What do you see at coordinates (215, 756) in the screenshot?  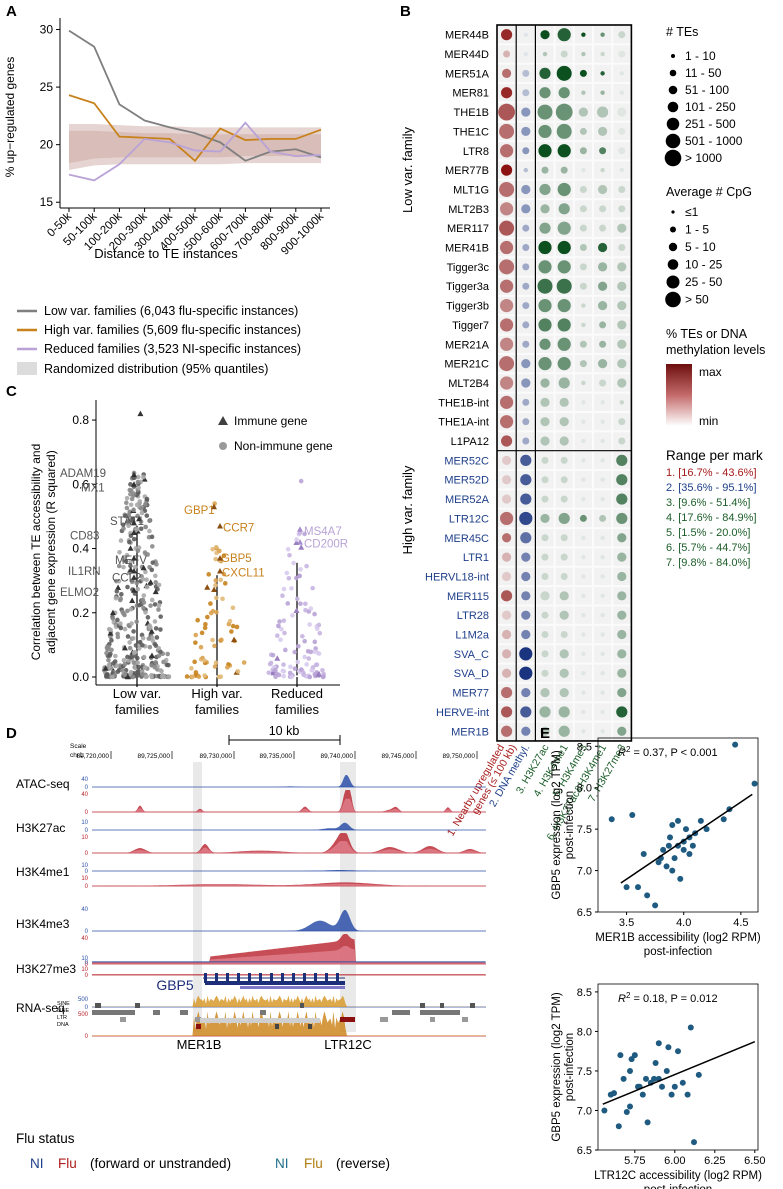 I see `genome-coord-label: 89,730,000` at bounding box center [215, 756].